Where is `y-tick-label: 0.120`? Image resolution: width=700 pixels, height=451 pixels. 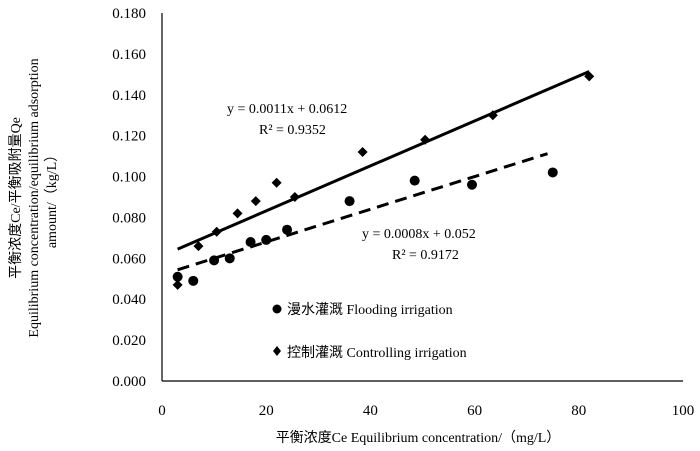
y-tick-label: 0.120 is located at coordinates (129, 137).